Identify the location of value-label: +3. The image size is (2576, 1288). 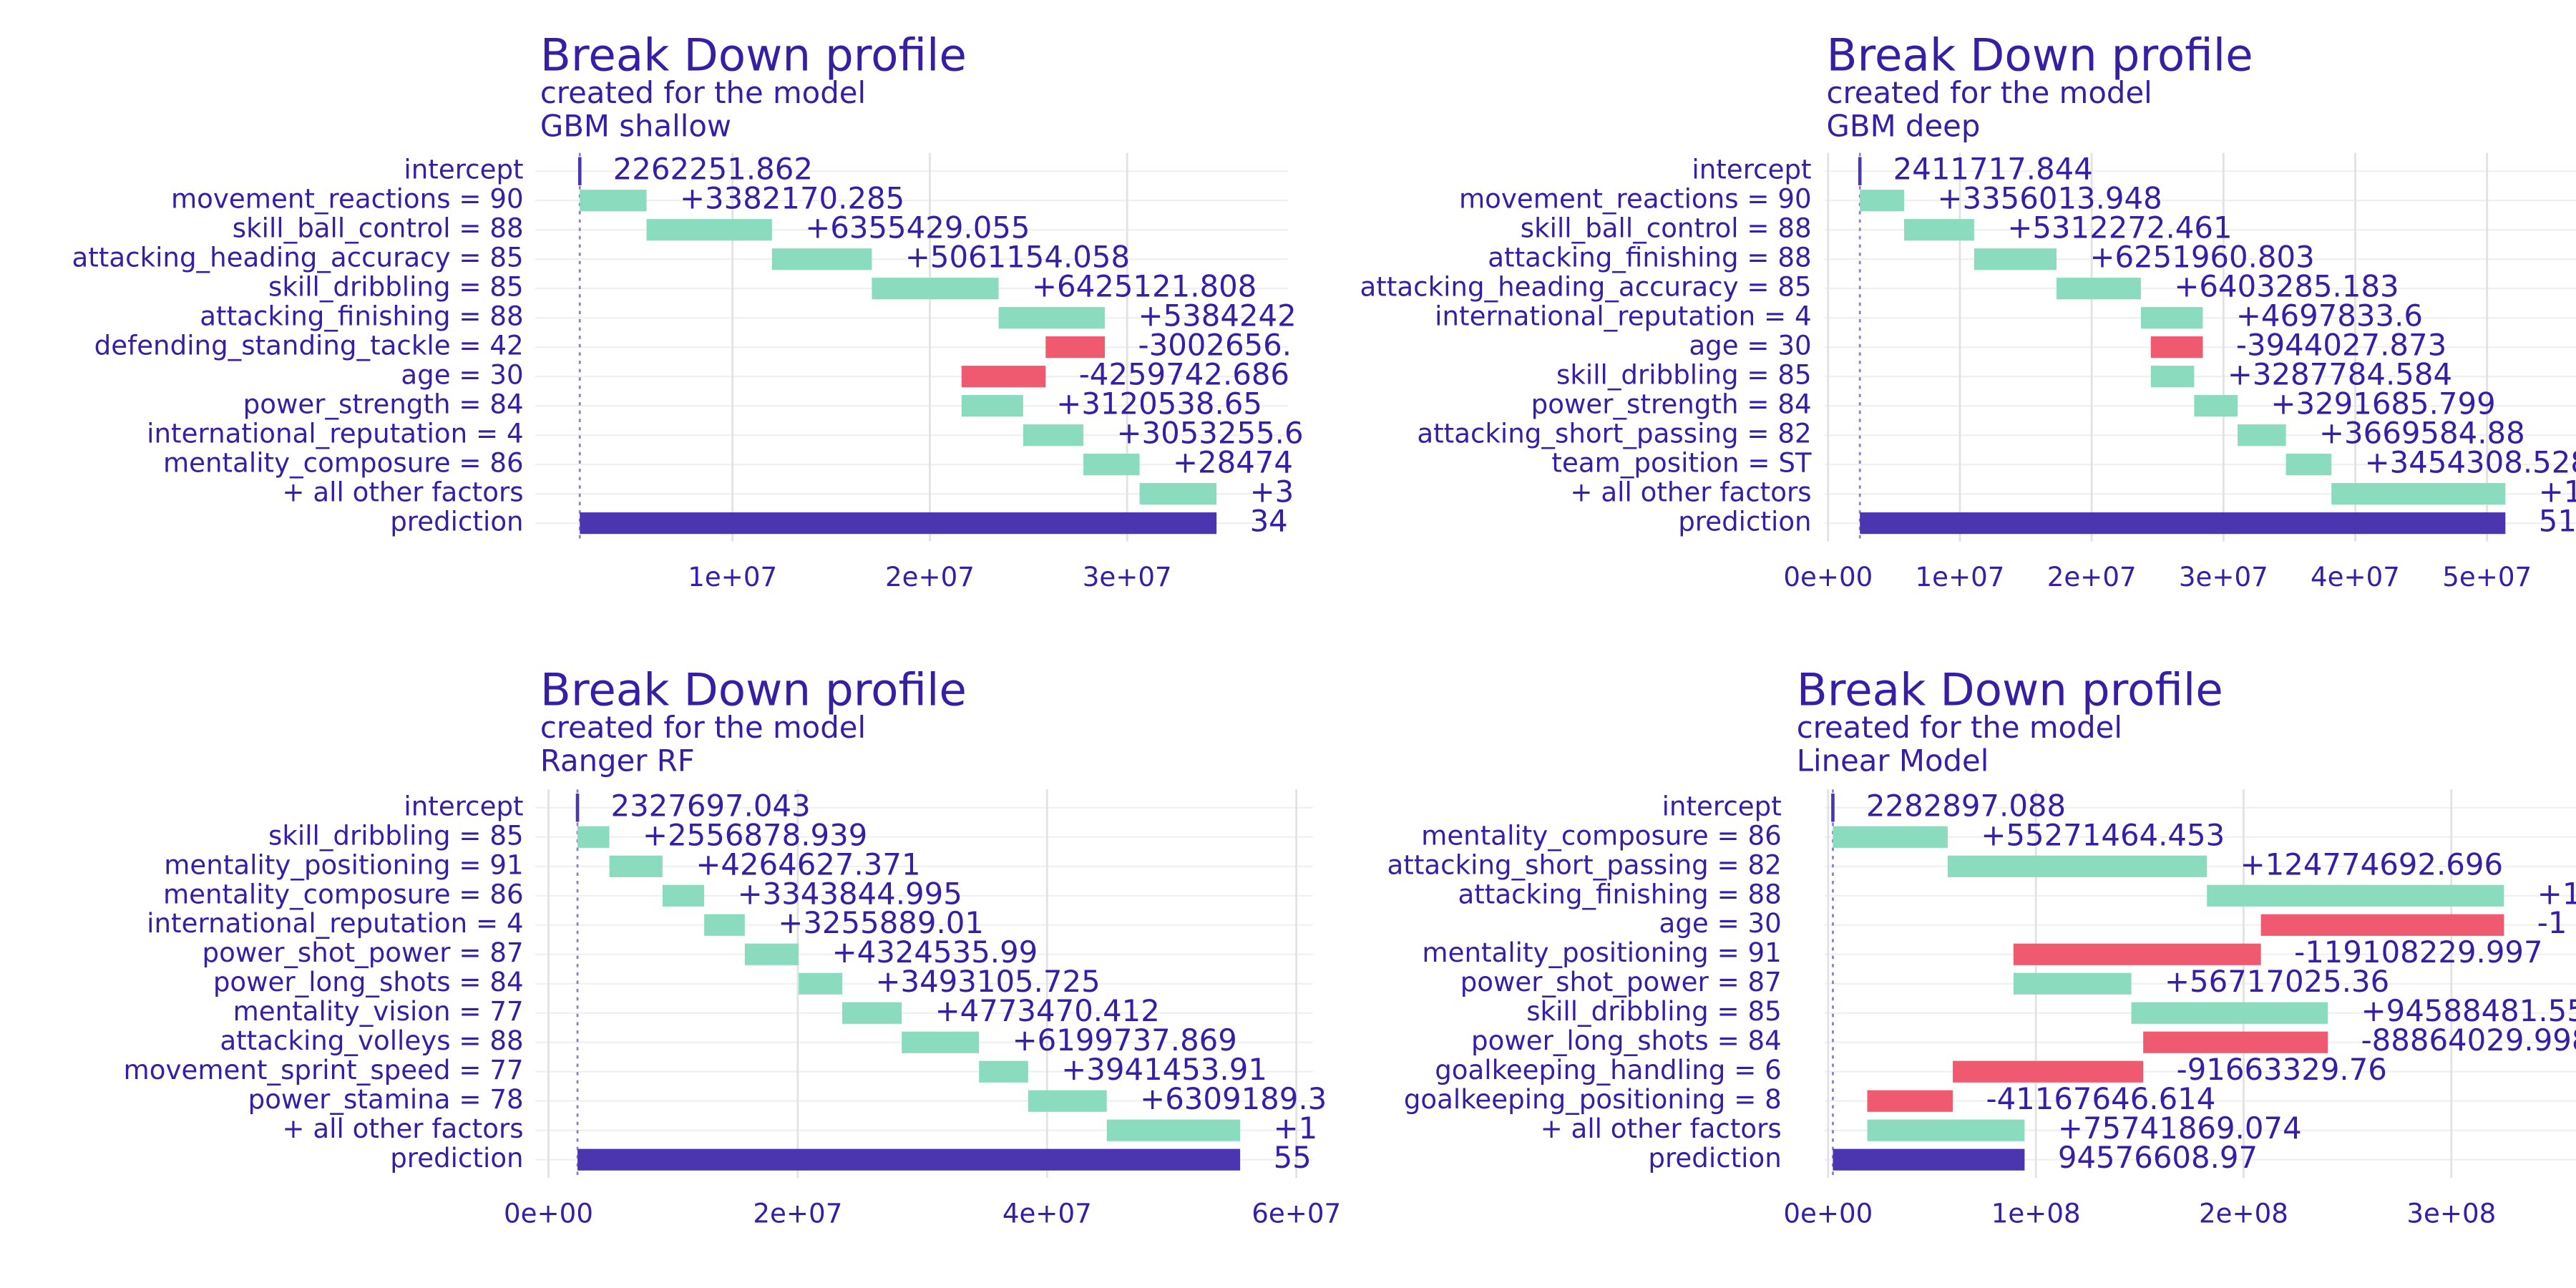
(1272, 491).